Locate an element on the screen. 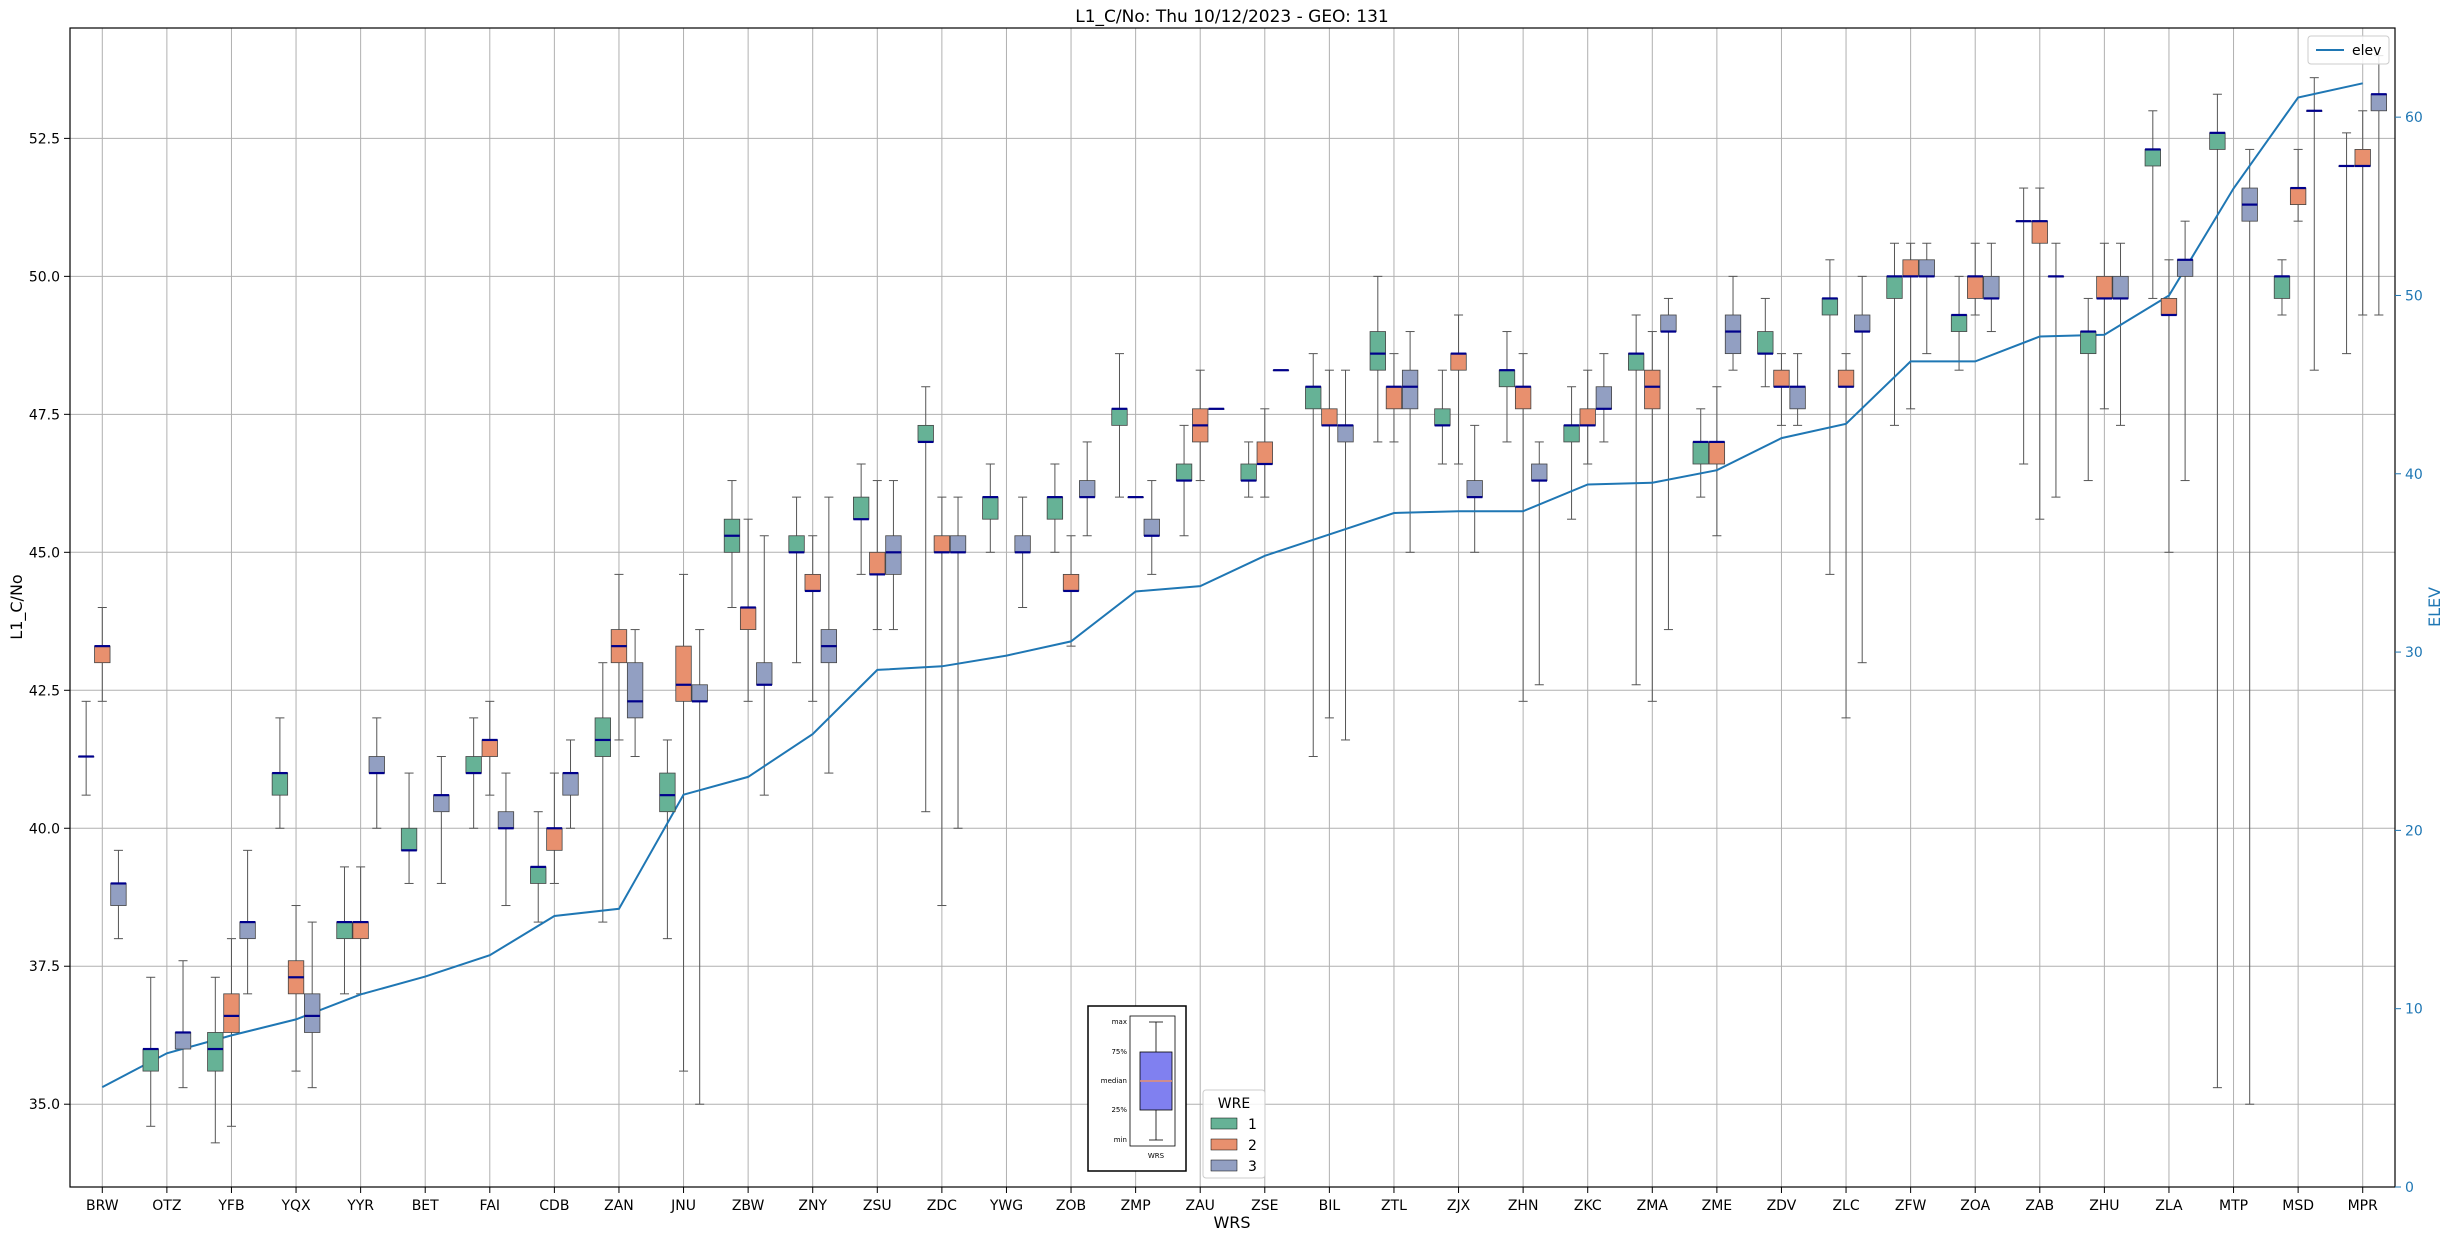 The width and height of the screenshot is (2452, 1238). y-right-tick-label: 30 is located at coordinates (2414, 653).